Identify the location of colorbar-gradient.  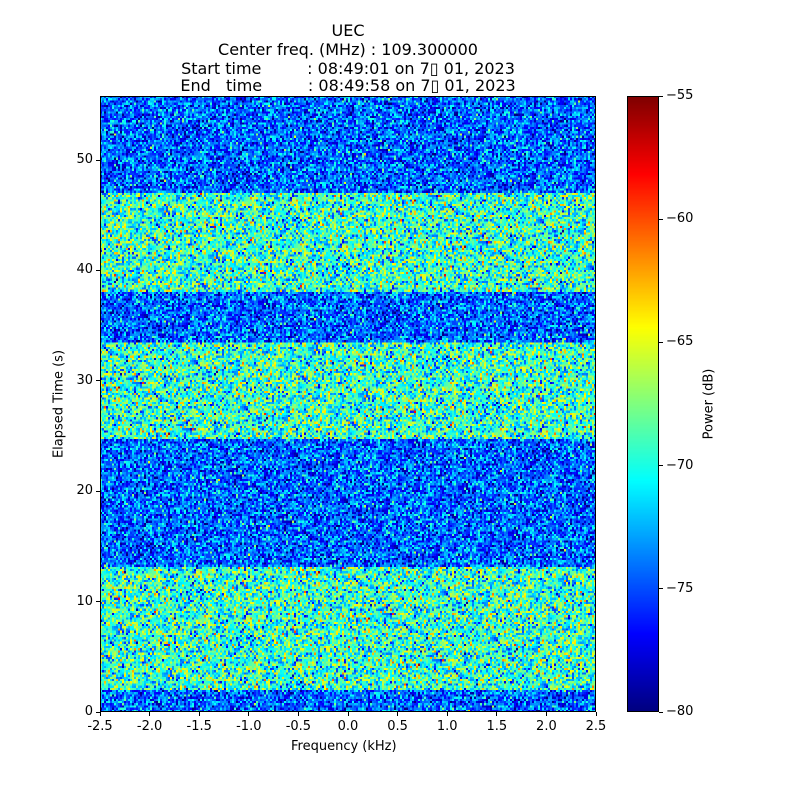
(643, 404).